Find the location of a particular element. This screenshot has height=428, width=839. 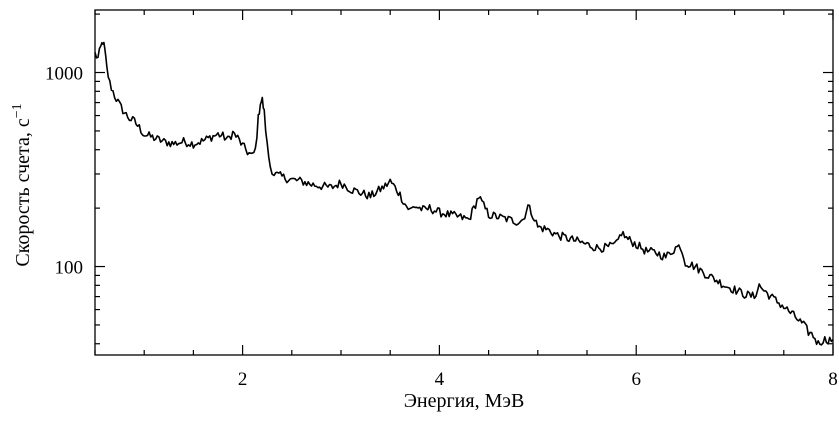

x-axis-label: Энергия, МэВ is located at coordinates (464, 401).